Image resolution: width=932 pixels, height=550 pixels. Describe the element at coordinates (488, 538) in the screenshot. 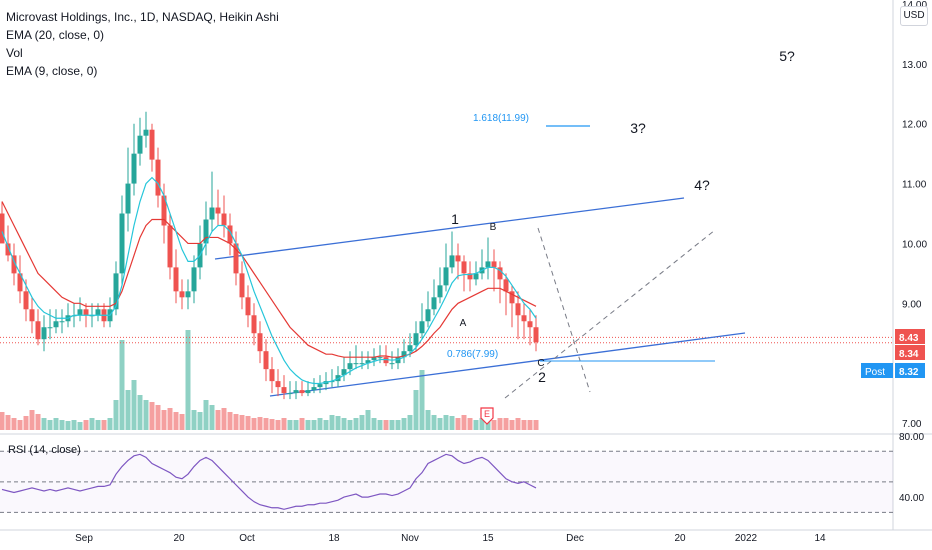

I see `time-tick-label: 15` at that location.